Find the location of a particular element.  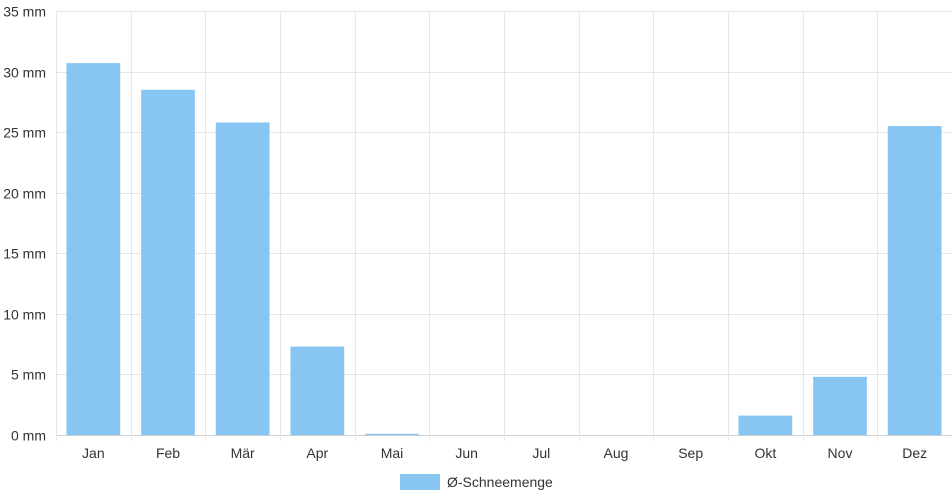

bar-feb is located at coordinates (168, 262).